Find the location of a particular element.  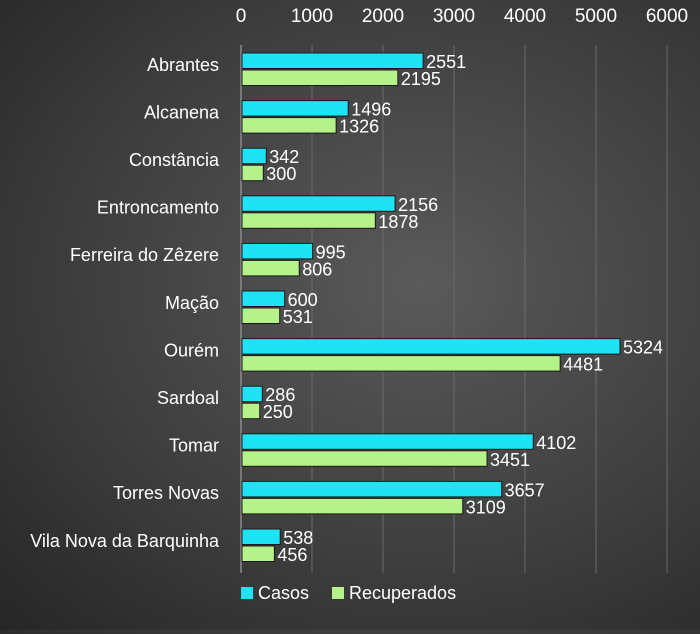

category-label: Constância is located at coordinates (174, 160).